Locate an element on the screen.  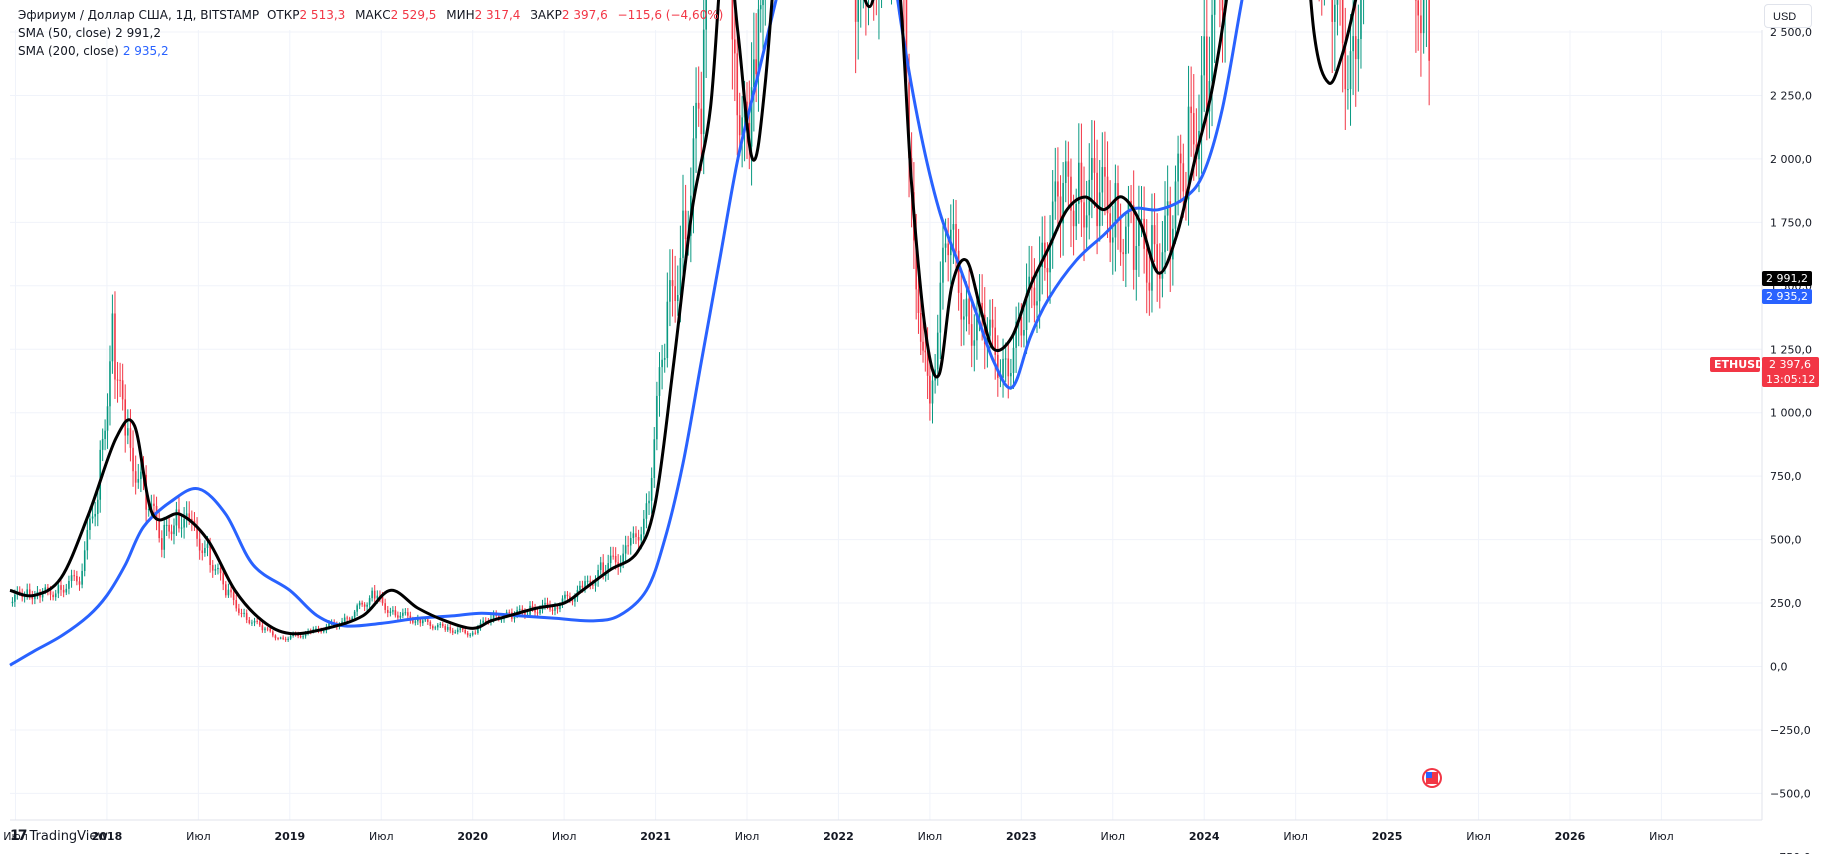
low-value: 2 317,4 is located at coordinates (497, 15).